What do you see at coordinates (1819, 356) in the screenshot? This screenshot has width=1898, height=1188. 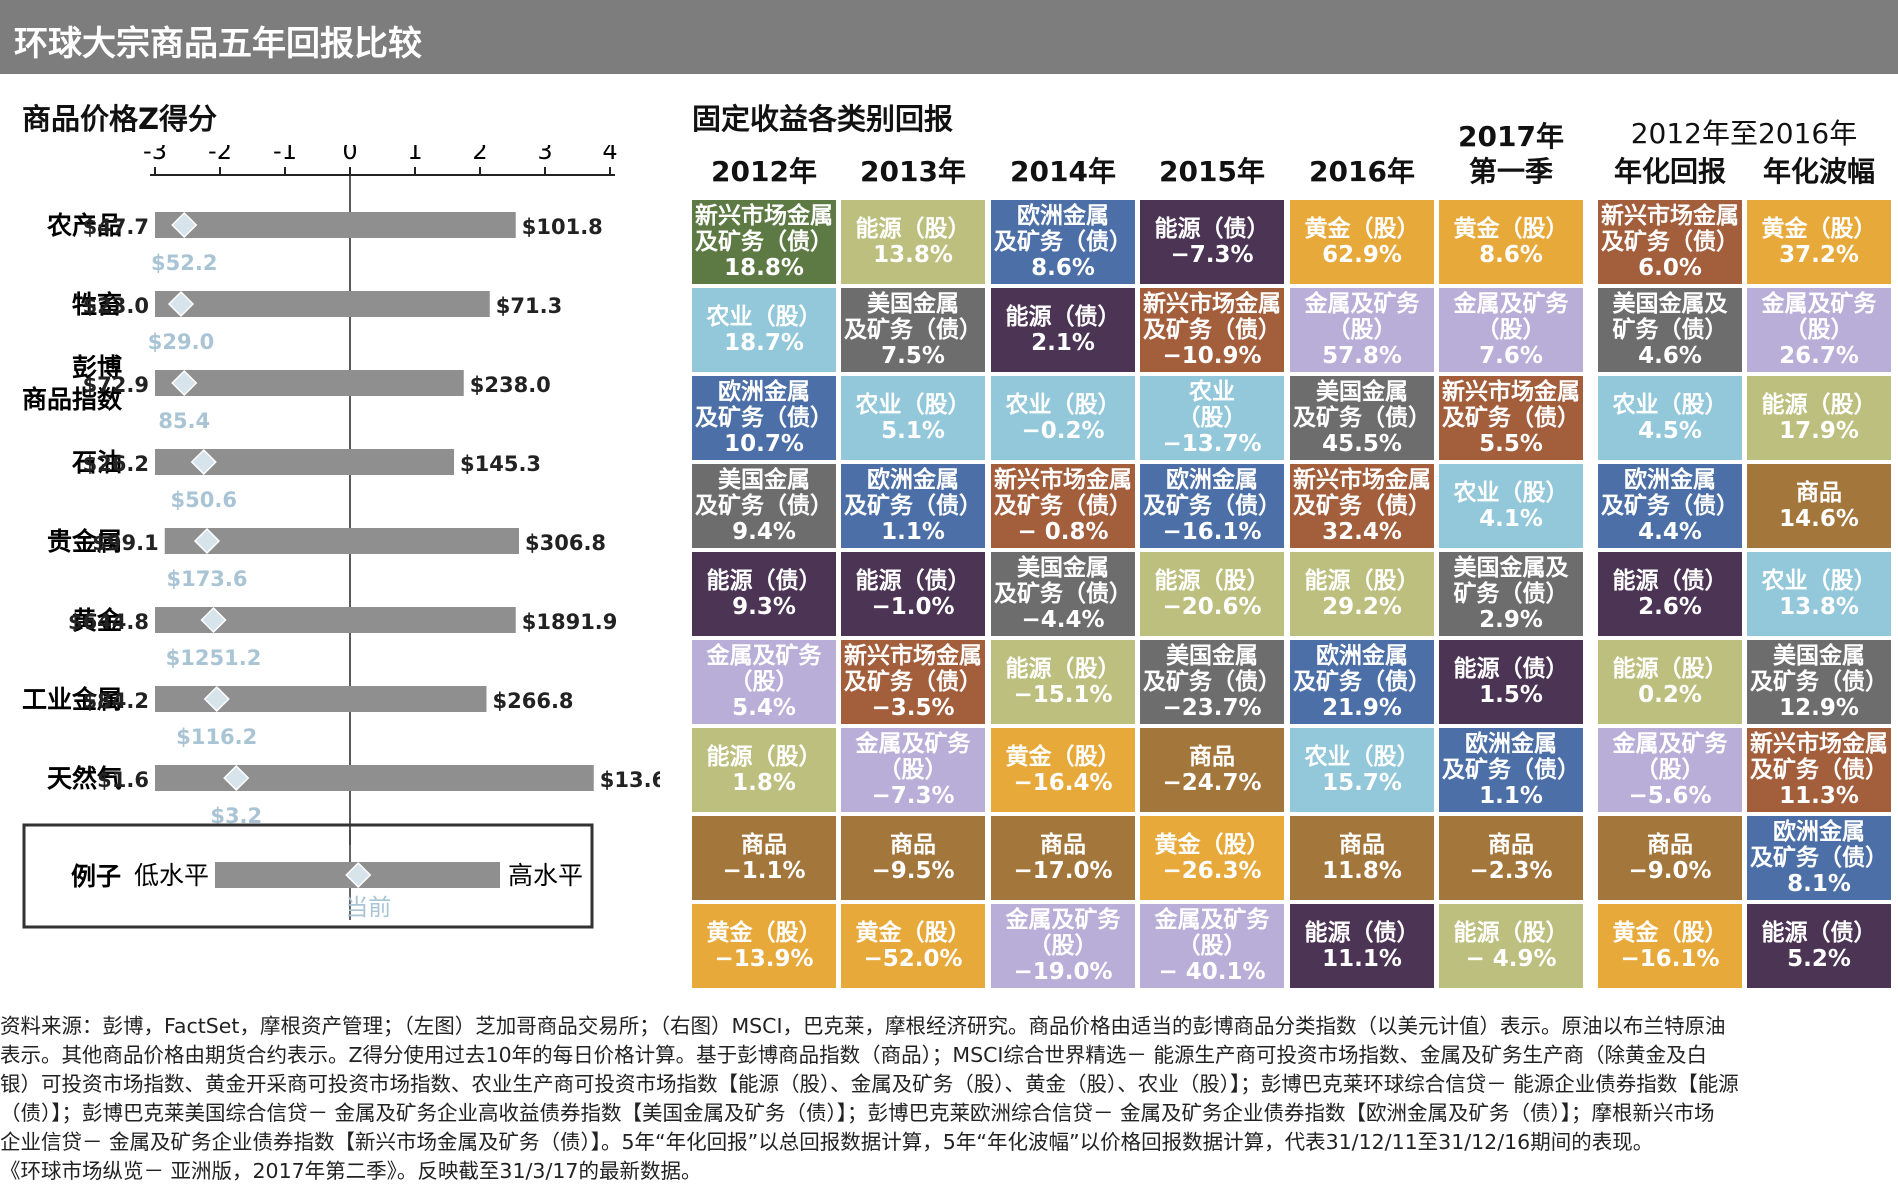 I see `cell-value: 26.7%` at bounding box center [1819, 356].